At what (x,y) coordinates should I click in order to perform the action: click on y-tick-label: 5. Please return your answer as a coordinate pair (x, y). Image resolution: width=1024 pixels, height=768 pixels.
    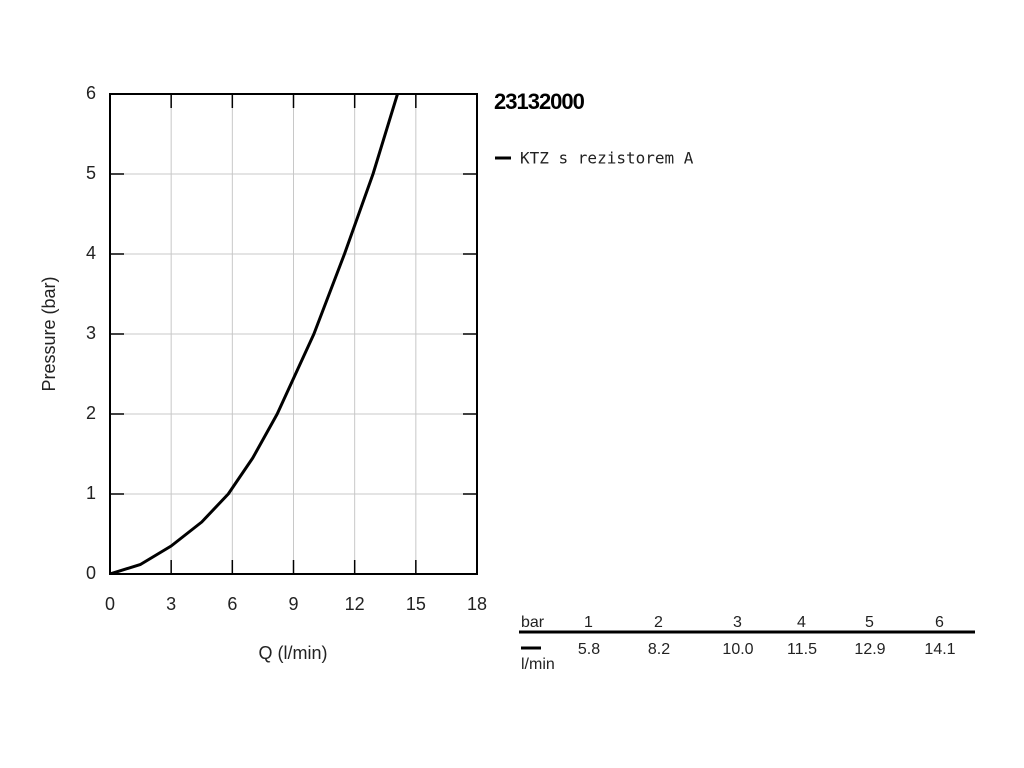
    Looking at the image, I should click on (91, 173).